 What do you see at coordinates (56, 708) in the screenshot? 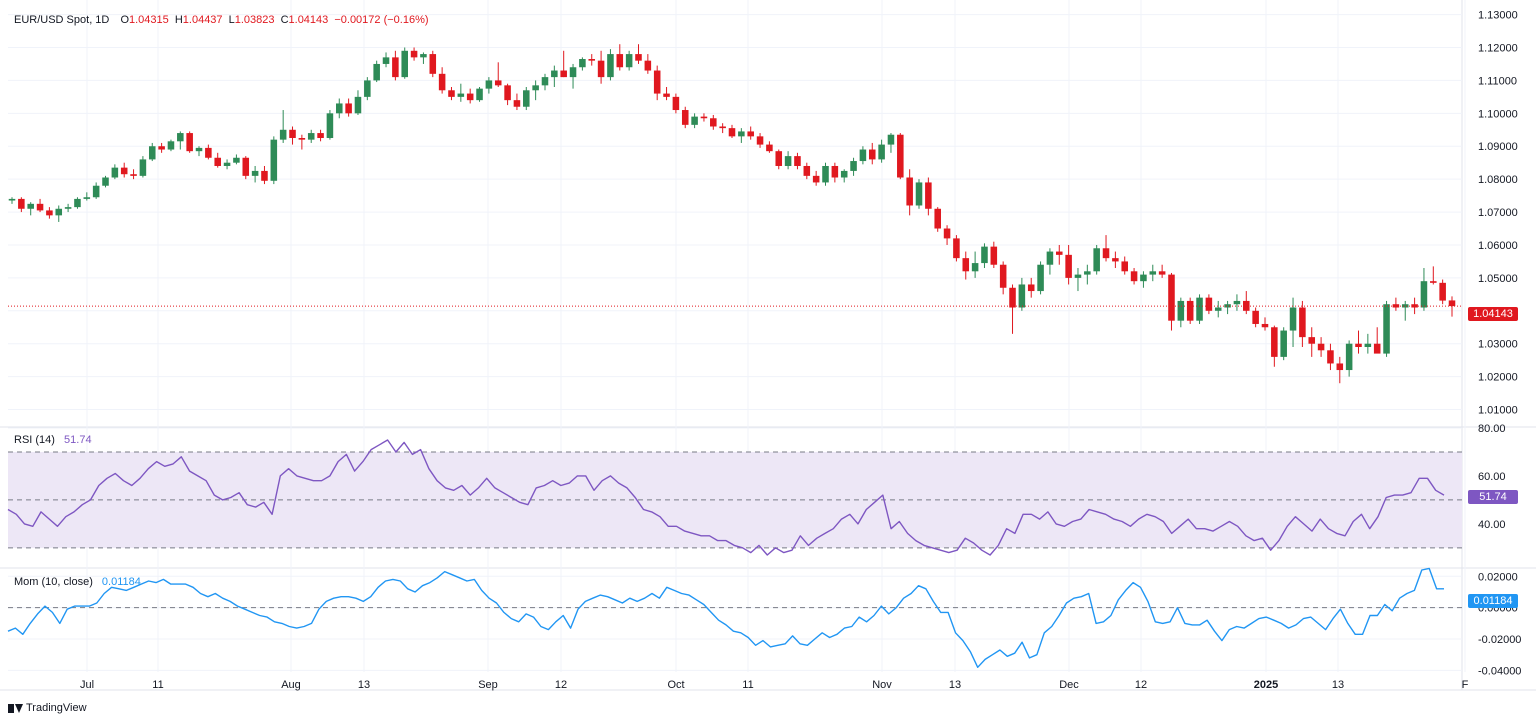
I see `tradingview-logo-text: TradingView` at bounding box center [56, 708].